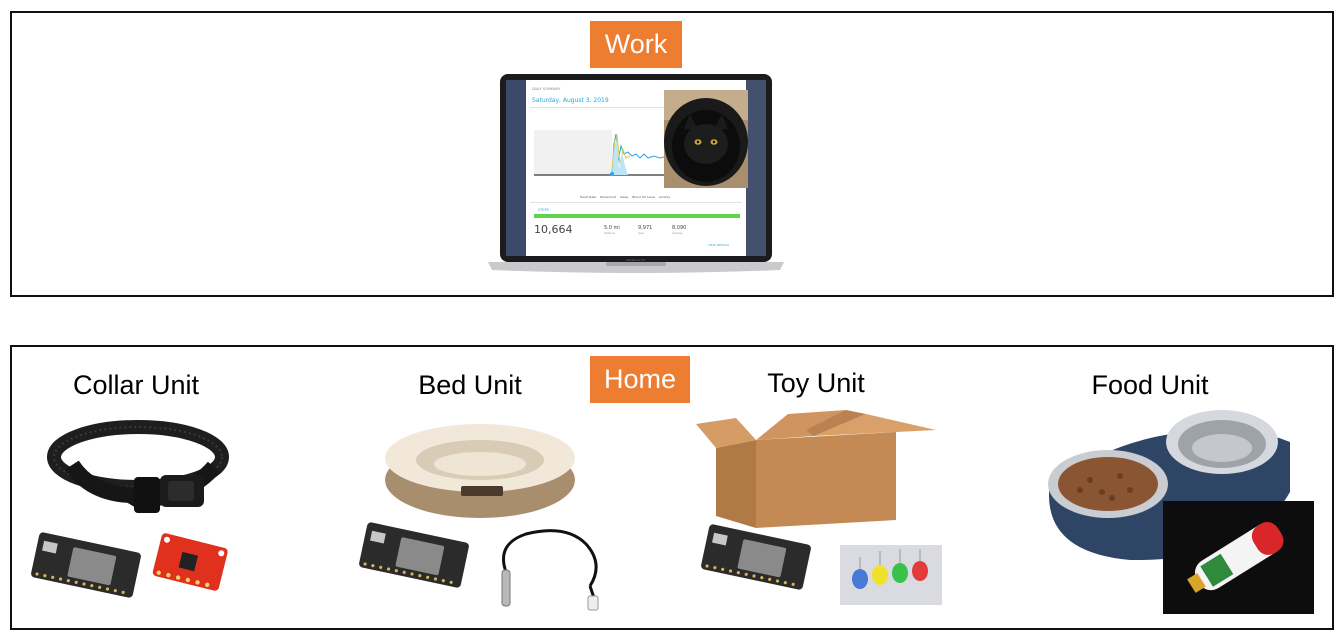  What do you see at coordinates (550, 570) in the screenshot?
I see `temperature-probe-icon` at bounding box center [550, 570].